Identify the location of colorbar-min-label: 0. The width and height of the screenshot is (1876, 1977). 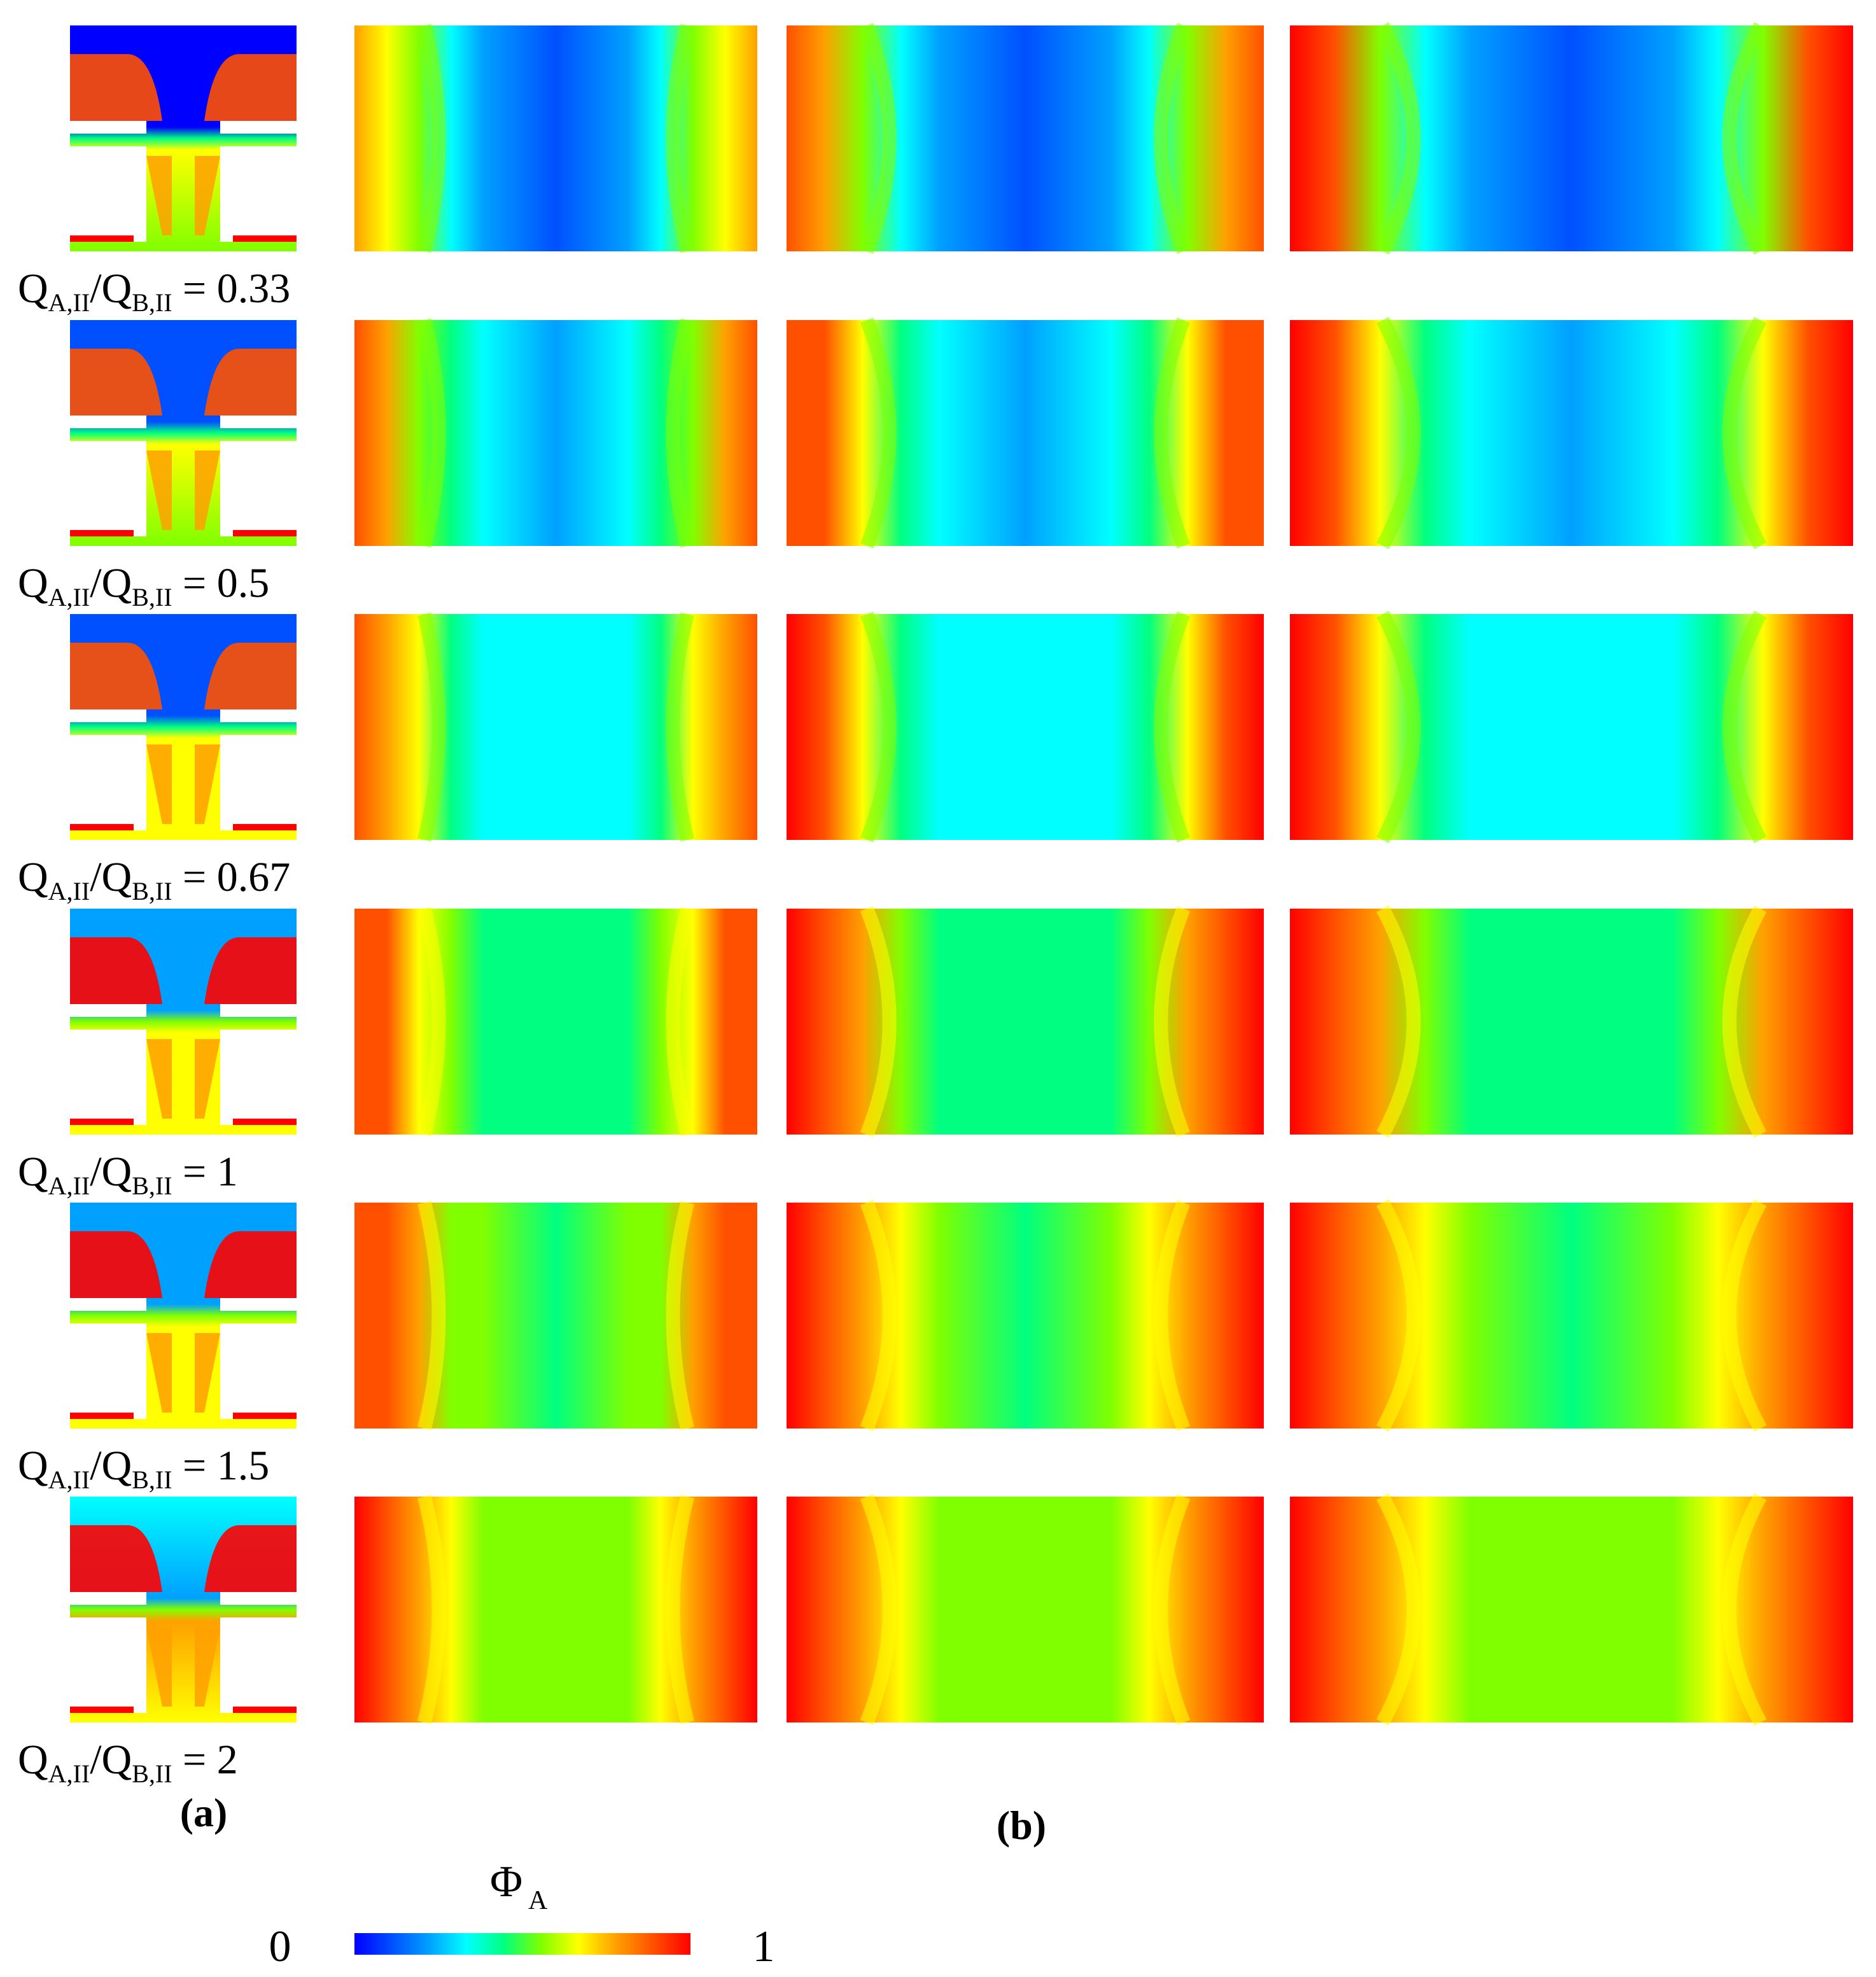
(280, 1947).